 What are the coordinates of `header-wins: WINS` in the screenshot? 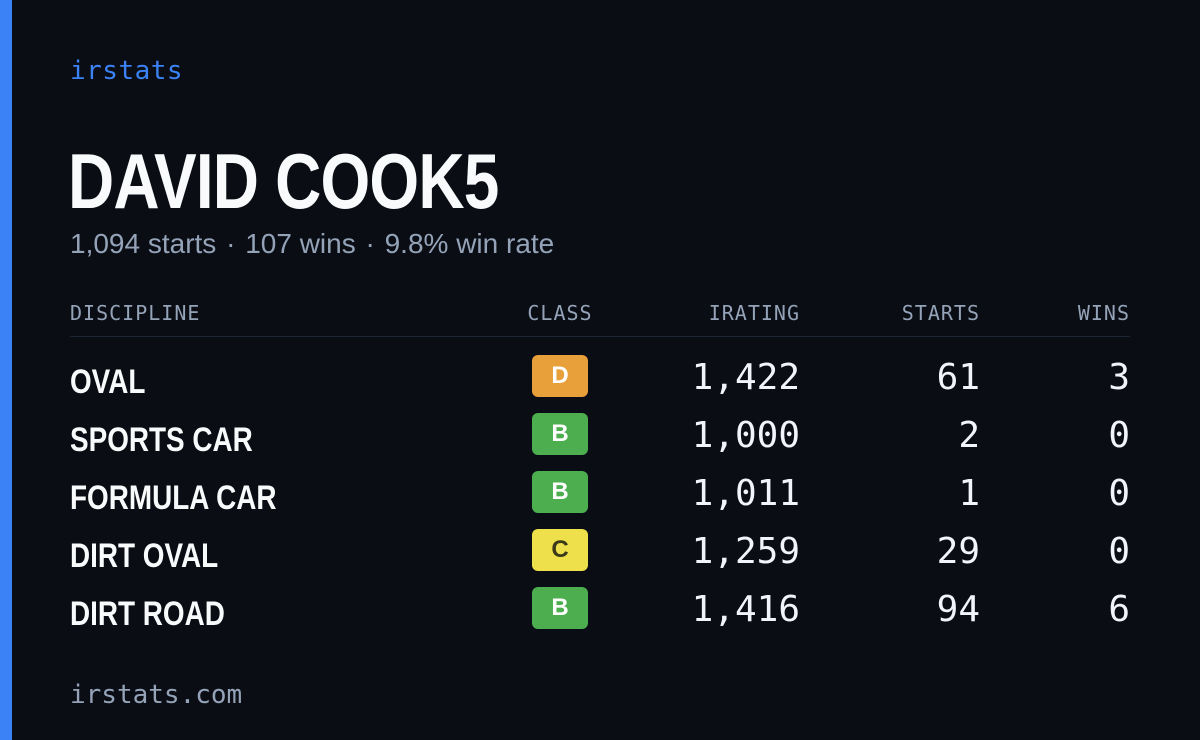 It's located at (1103, 313).